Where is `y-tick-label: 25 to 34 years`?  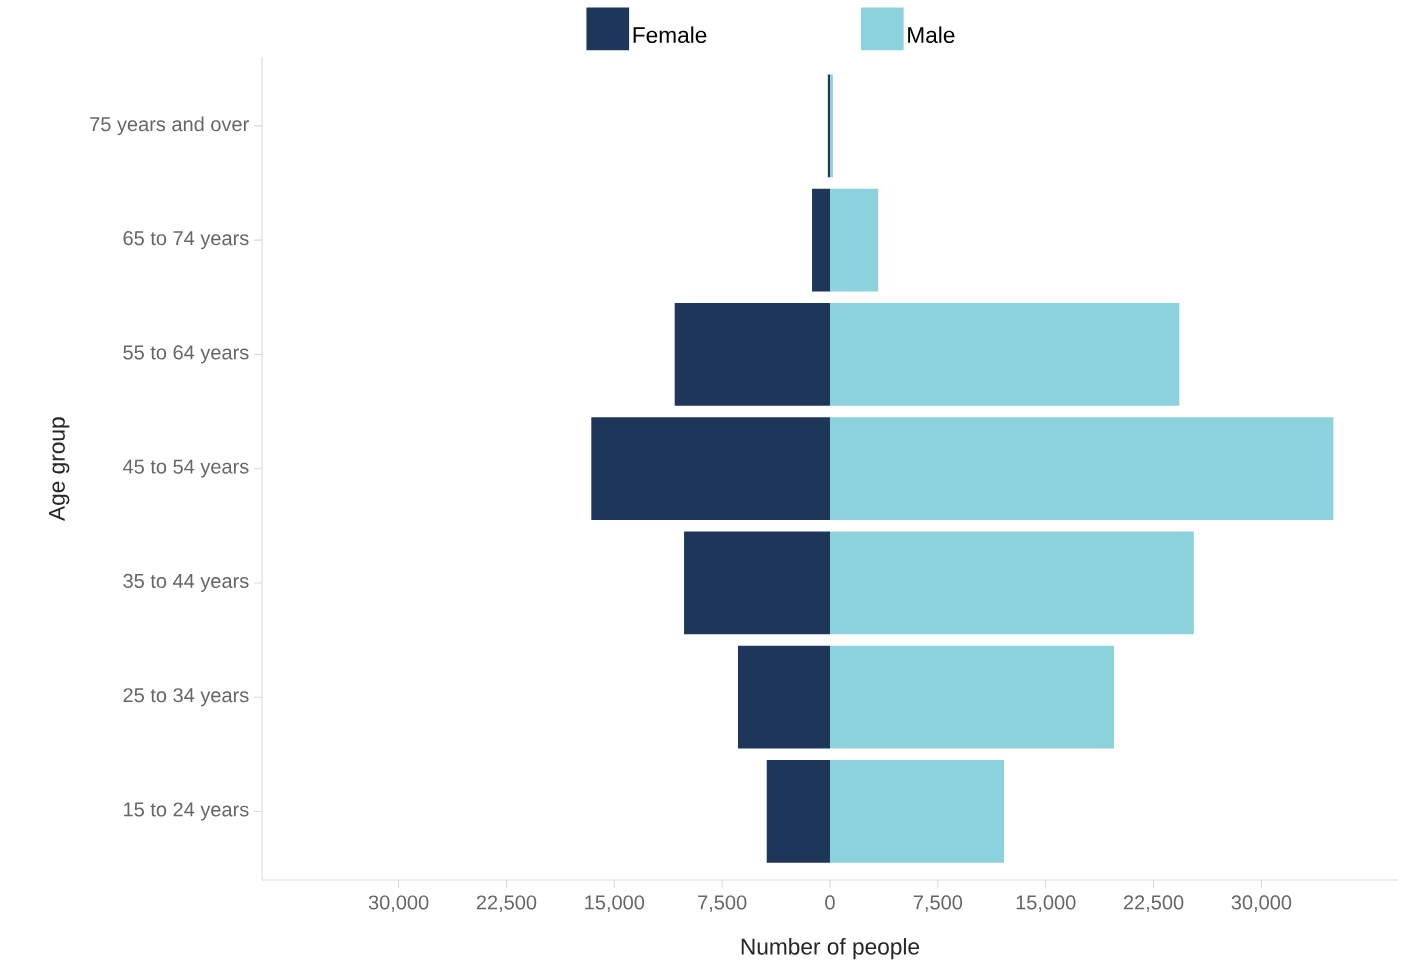 y-tick-label: 25 to 34 years is located at coordinates (186, 697).